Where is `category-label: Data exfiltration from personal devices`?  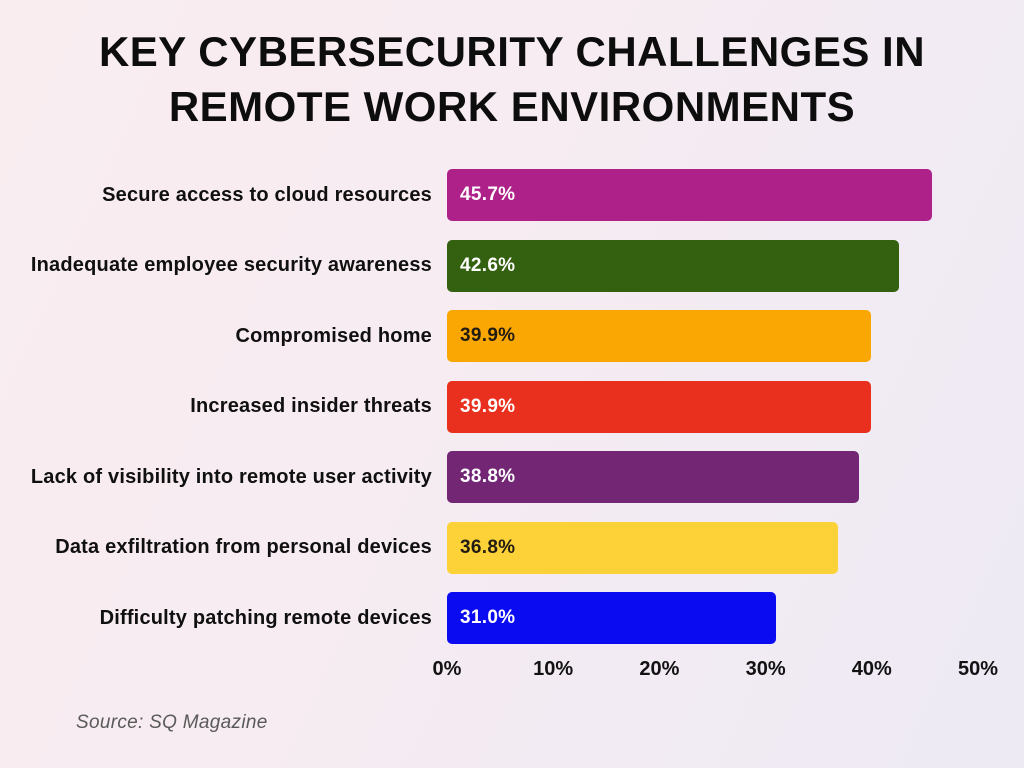 category-label: Data exfiltration from personal devices is located at coordinates (243, 547).